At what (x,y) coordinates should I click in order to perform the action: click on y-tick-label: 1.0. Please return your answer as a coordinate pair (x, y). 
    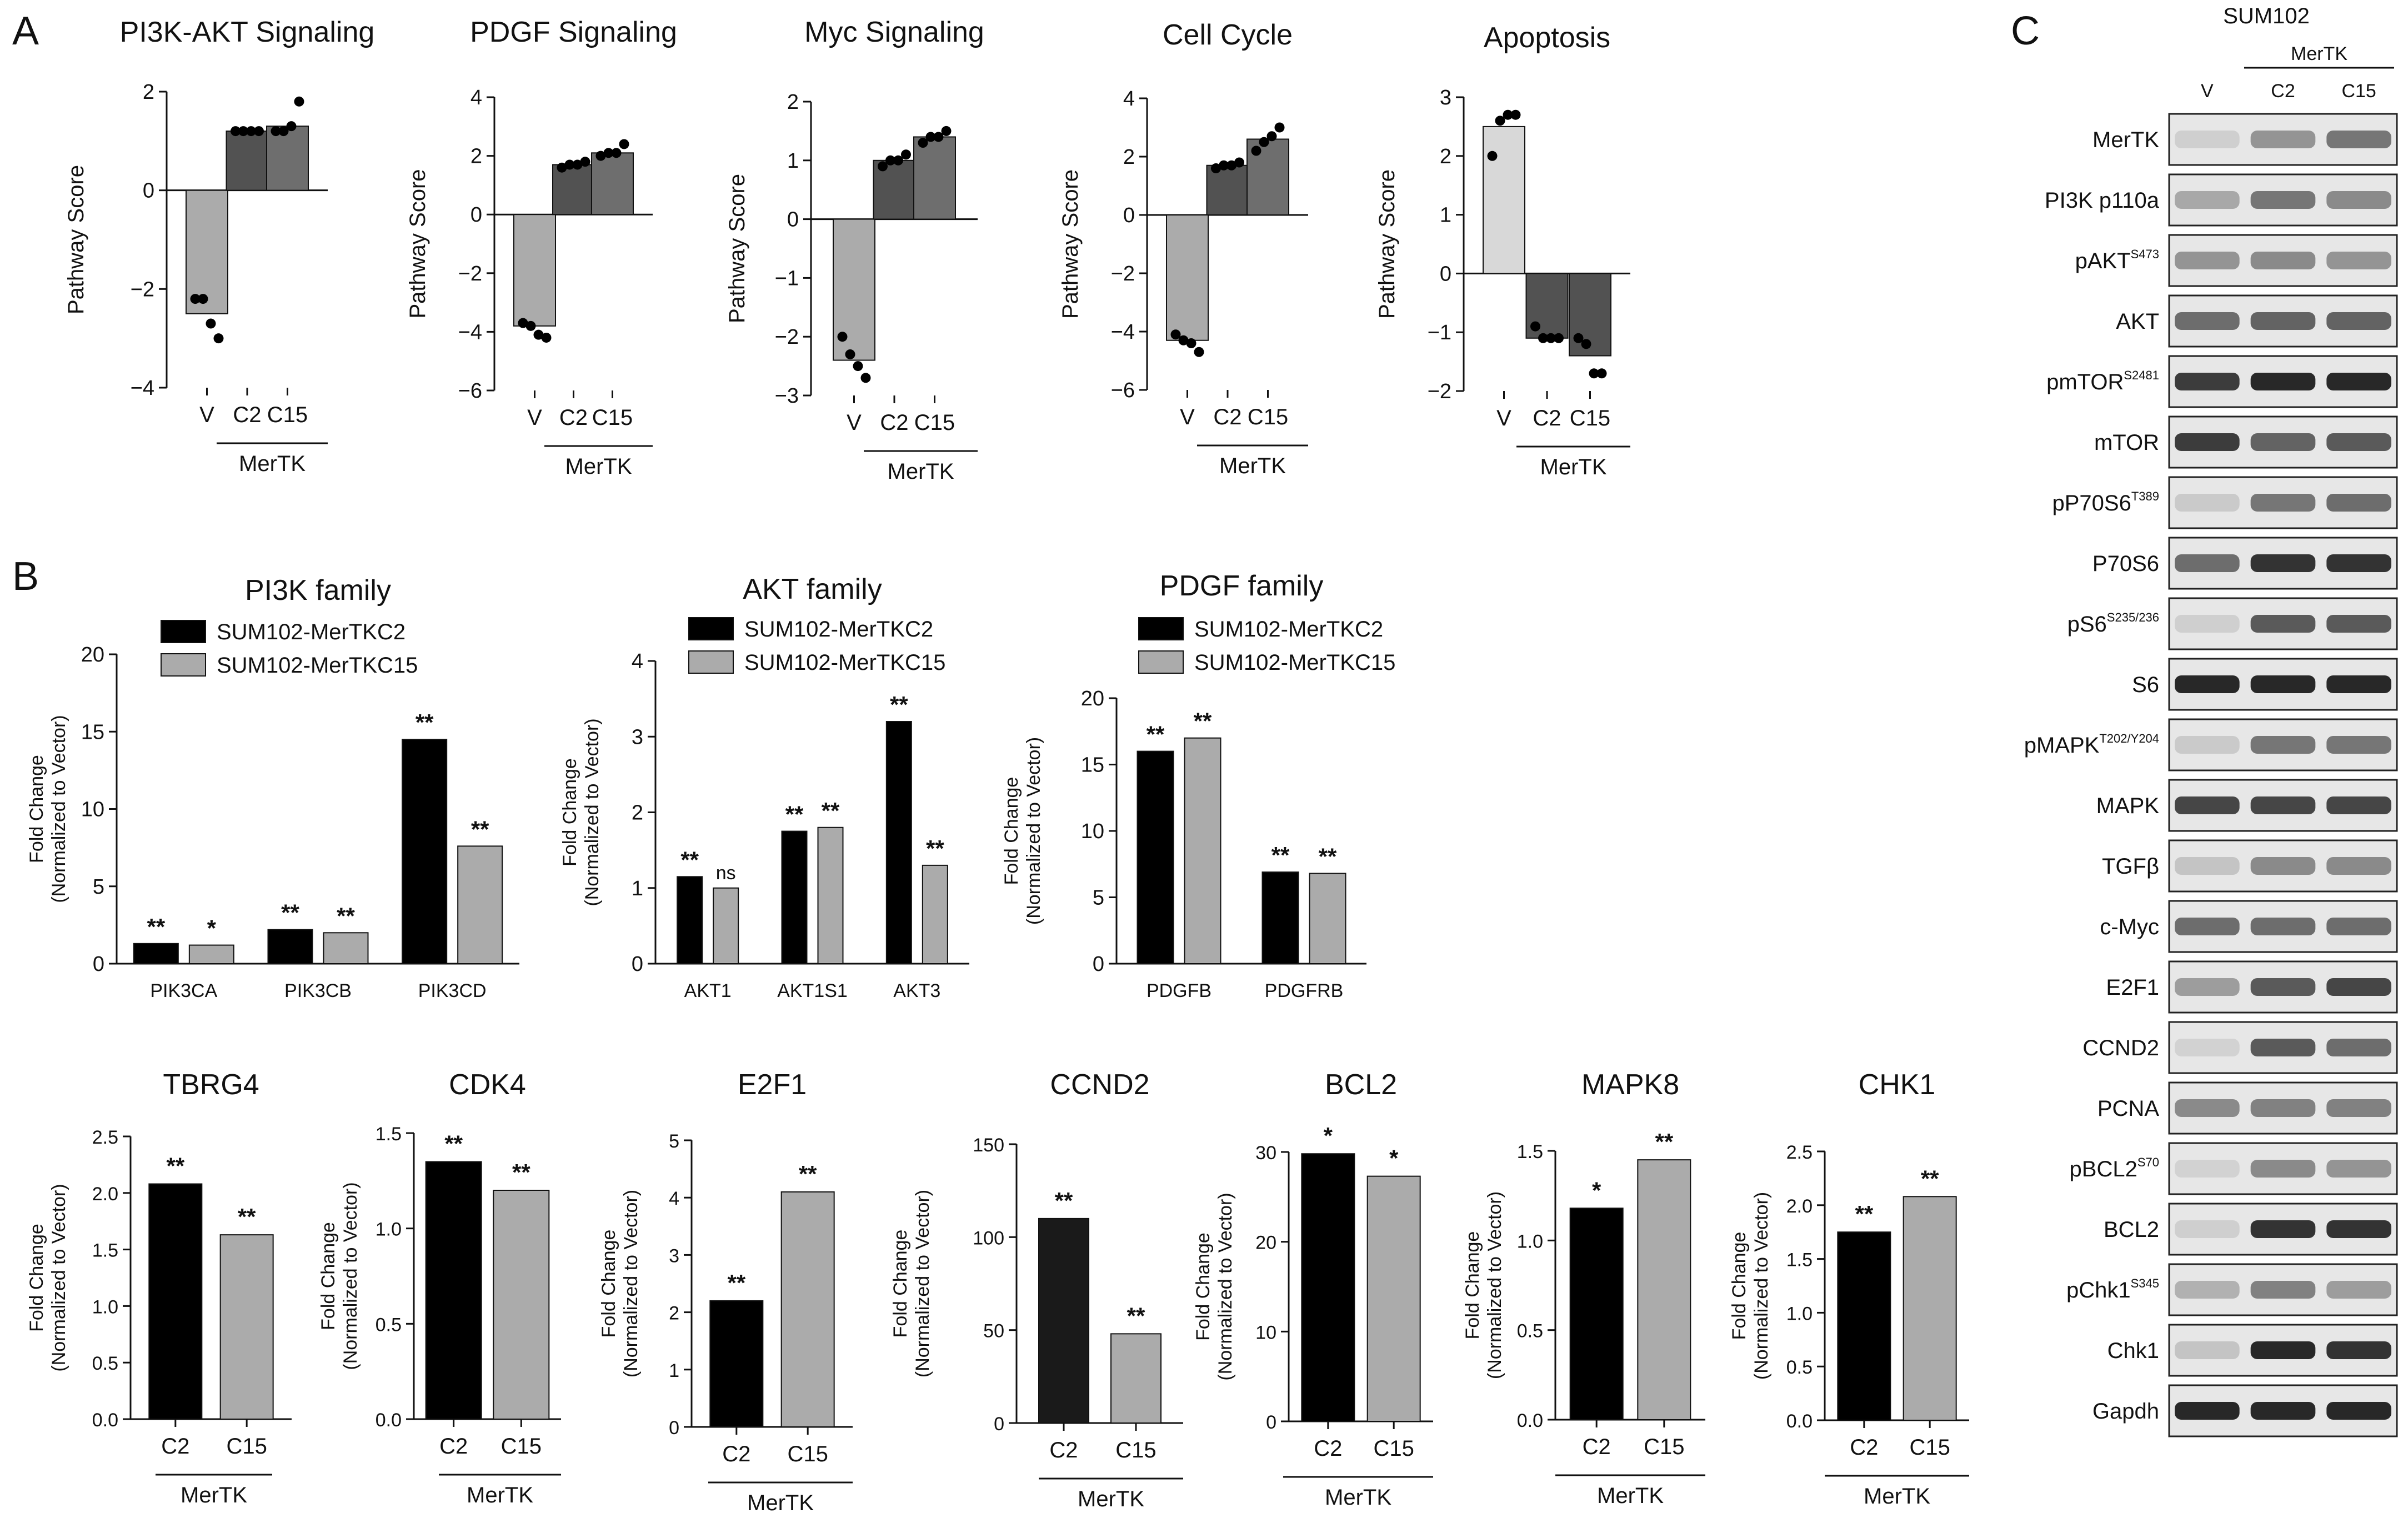
    Looking at the image, I should click on (389, 1229).